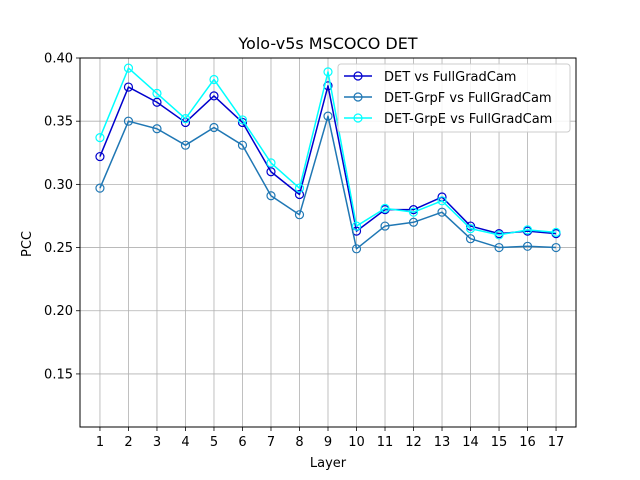 This screenshot has height=480, width=640. Describe the element at coordinates (450, 77) in the screenshot. I see `legend-label: DET vs FullGradCam` at that location.